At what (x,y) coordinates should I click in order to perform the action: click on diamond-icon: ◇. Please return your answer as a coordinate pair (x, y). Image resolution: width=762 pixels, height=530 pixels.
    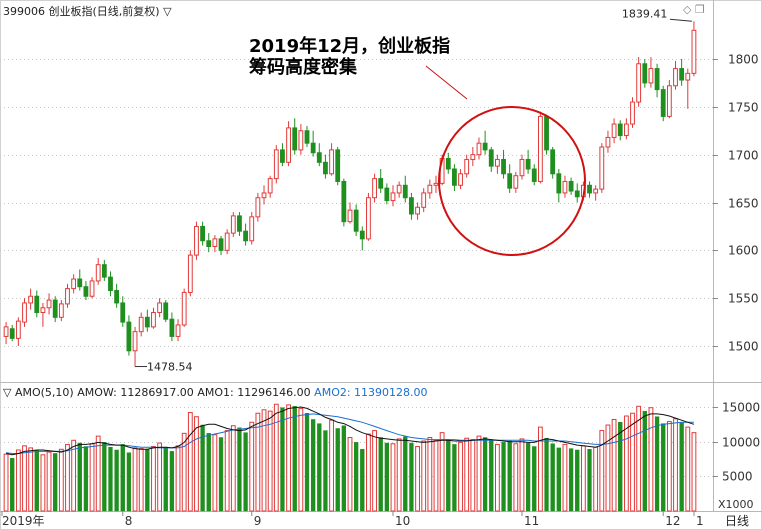
    Looking at the image, I should click on (687, 9).